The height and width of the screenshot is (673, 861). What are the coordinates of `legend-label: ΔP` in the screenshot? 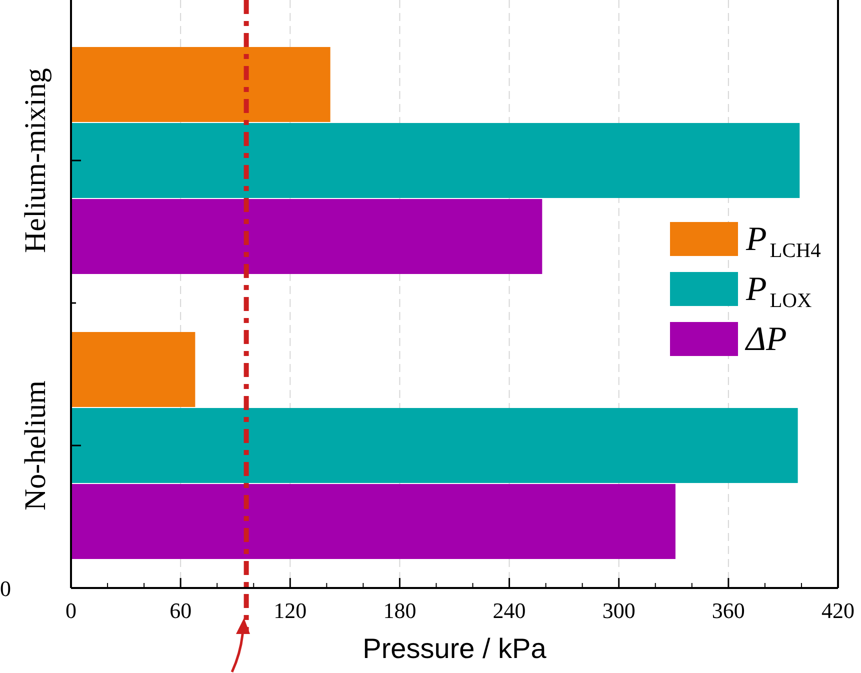 It's located at (765, 339).